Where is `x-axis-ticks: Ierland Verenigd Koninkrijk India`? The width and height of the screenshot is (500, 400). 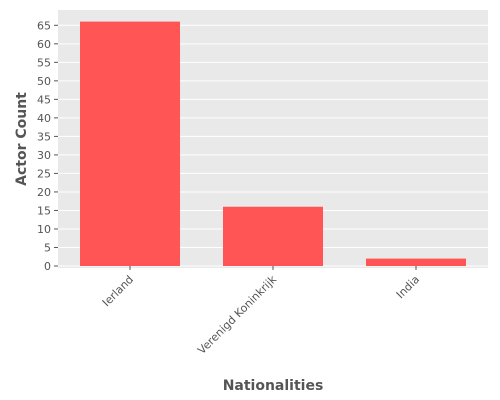 x-axis-ticks: Ierland Verenigd Koninkrijk India is located at coordinates (261, 311).